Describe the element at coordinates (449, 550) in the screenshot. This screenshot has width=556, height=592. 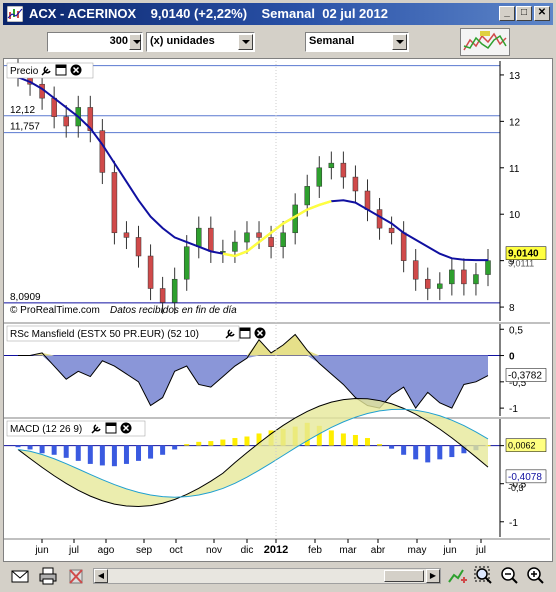
I see `x-tick-label: jun` at that location.